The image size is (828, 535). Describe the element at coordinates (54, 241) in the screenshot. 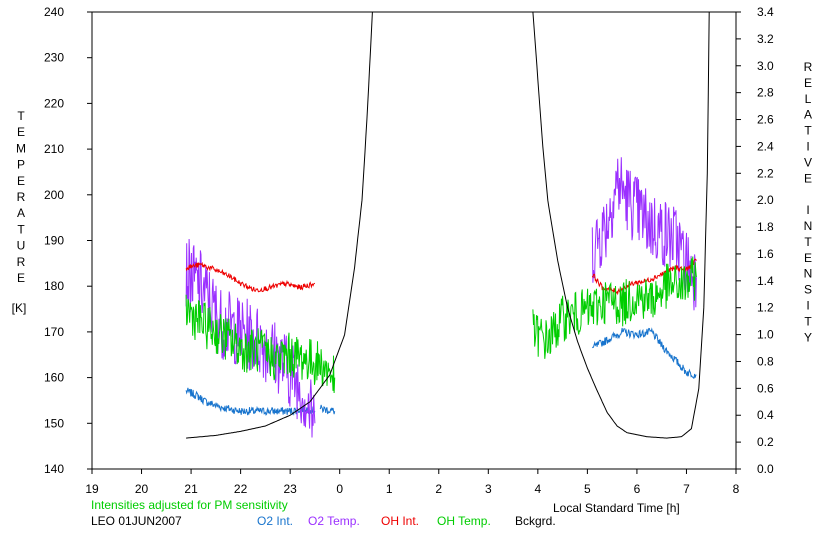

I see `left-tick-label: 190` at that location.